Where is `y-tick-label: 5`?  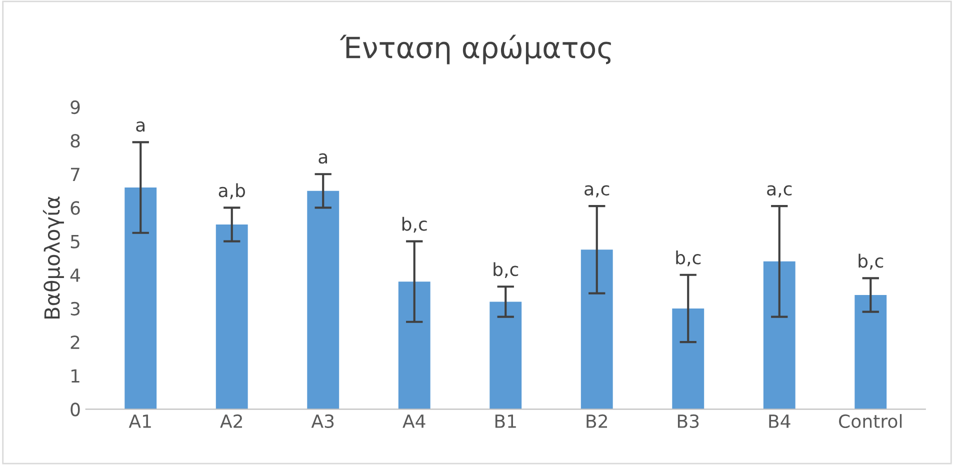
y-tick-label: 5 is located at coordinates (75, 241).